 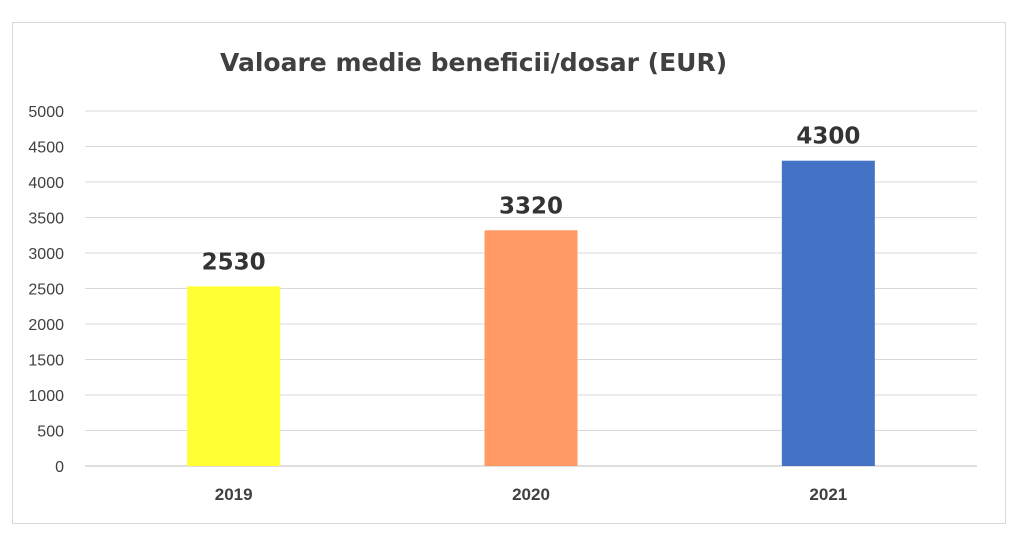 What do you see at coordinates (828, 137) in the screenshot?
I see `data-label: 4300` at bounding box center [828, 137].